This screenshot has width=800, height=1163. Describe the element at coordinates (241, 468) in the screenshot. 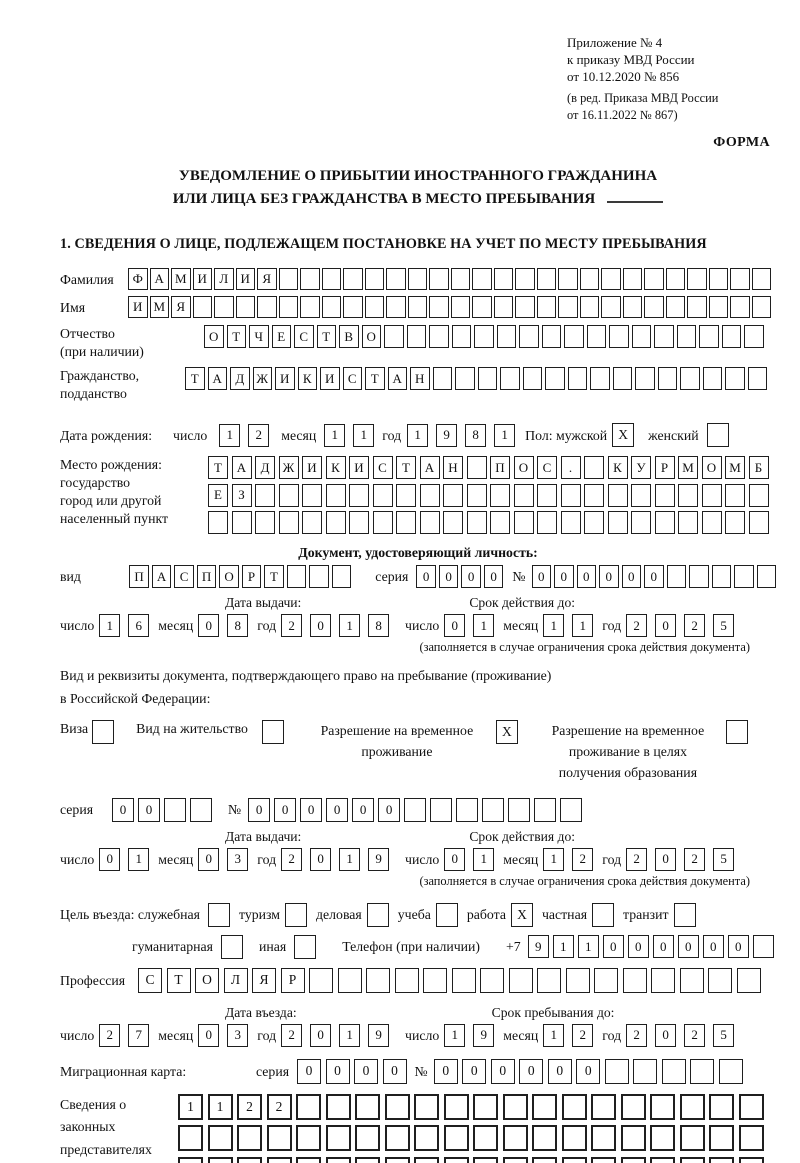

I see `char-box: А` at that location.